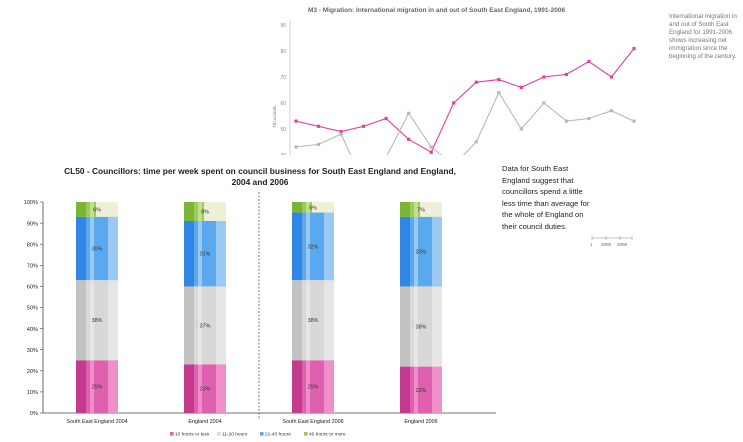 The image size is (743, 442). What do you see at coordinates (32, 351) in the screenshot?
I see `councillors-y-tick-3: 30%` at bounding box center [32, 351].